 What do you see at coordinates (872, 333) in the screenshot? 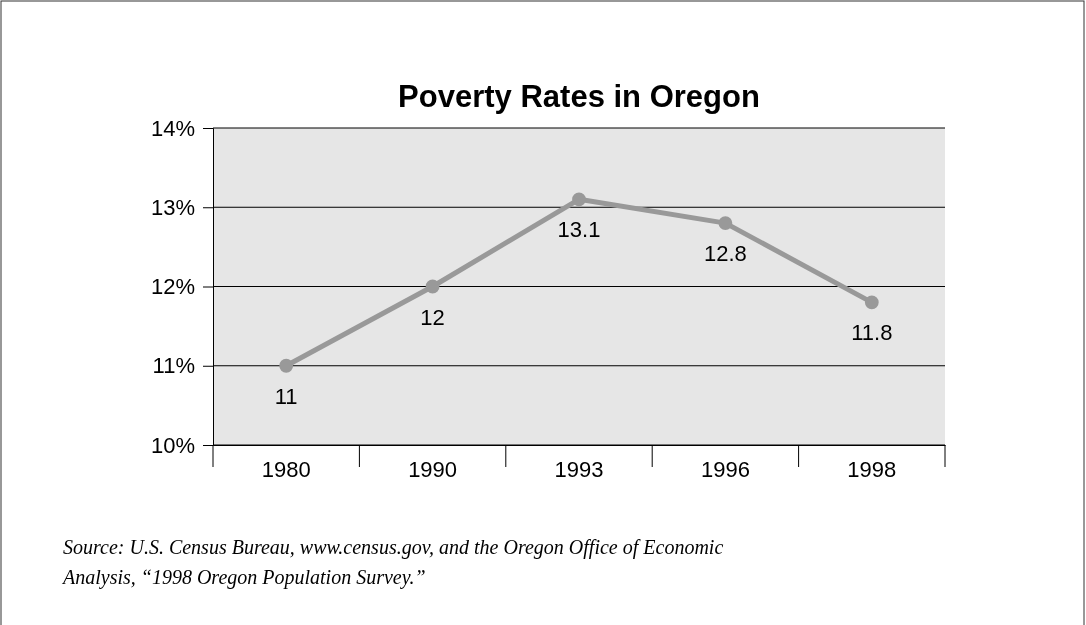
I see `data-label: 11.8` at bounding box center [872, 333].